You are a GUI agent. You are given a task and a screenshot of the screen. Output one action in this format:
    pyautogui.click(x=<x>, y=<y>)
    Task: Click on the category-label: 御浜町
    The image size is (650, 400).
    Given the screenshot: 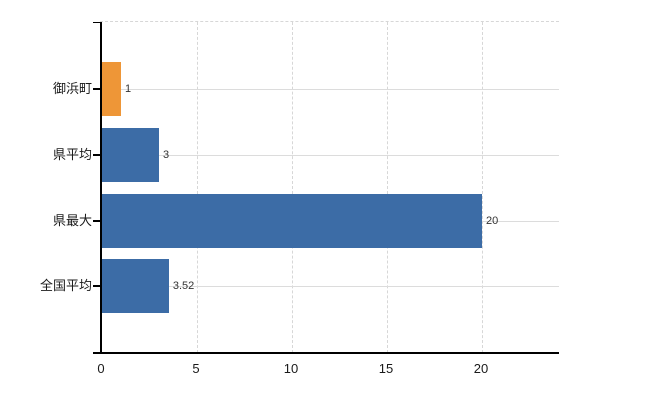 What is the action you would take?
    pyautogui.click(x=72, y=88)
    